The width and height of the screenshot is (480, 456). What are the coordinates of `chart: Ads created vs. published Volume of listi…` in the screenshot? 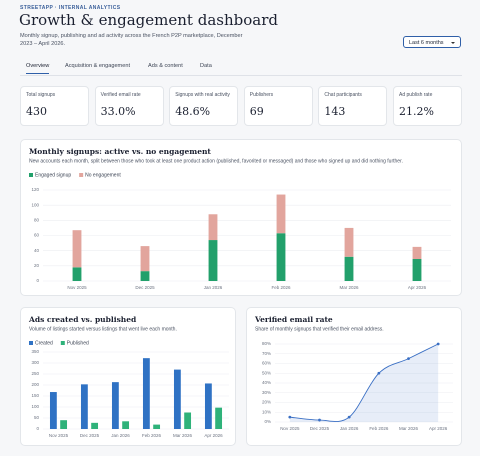 It's located at (128, 376).